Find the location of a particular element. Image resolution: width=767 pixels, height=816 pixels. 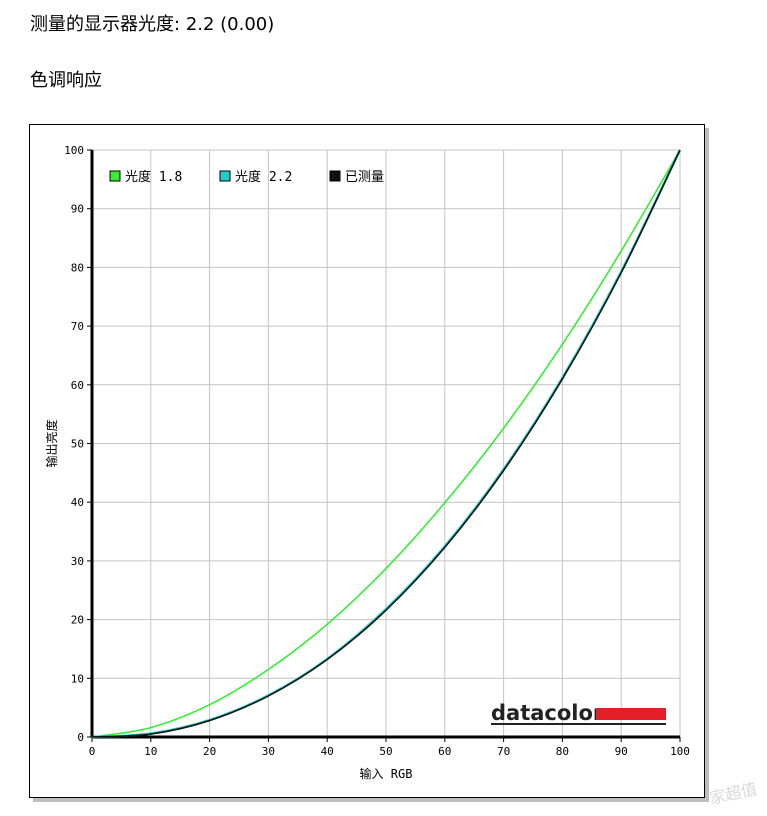

x-tick-label: 80 is located at coordinates (562, 751).